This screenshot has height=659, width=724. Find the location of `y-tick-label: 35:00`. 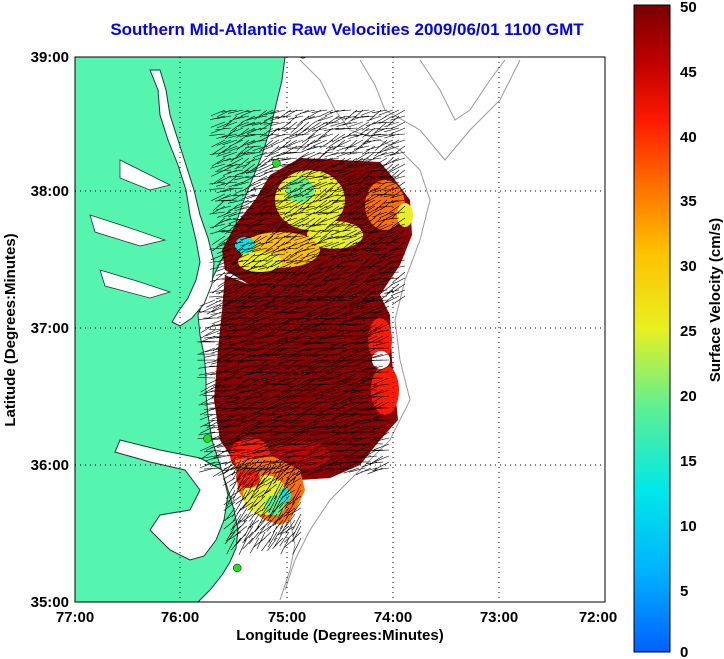

y-tick-label: 35:00 is located at coordinates (50, 602).